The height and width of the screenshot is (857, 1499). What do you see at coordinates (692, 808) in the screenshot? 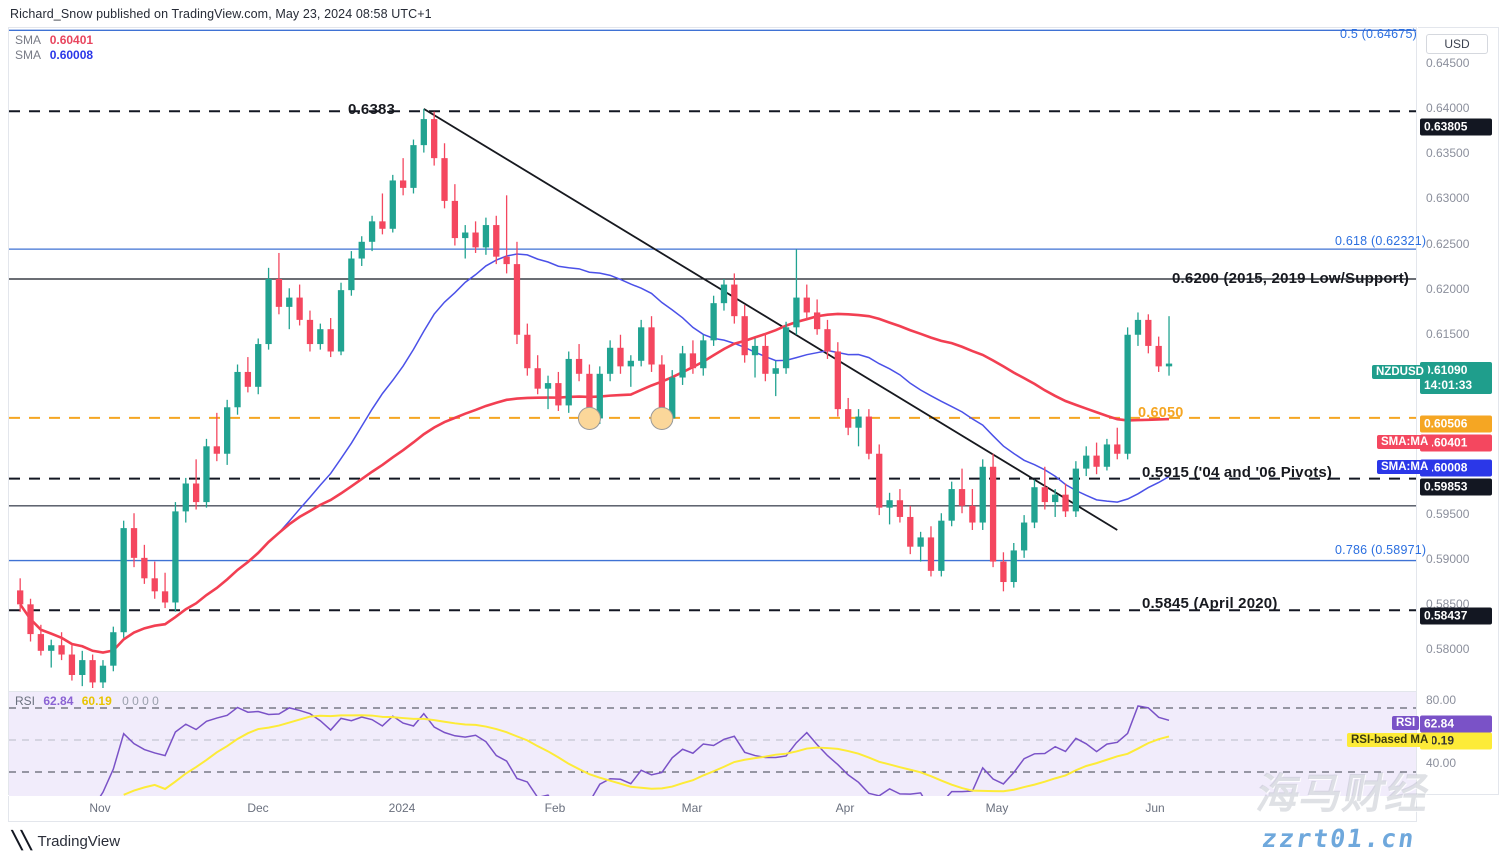
I see `time-label: Mar` at bounding box center [692, 808].